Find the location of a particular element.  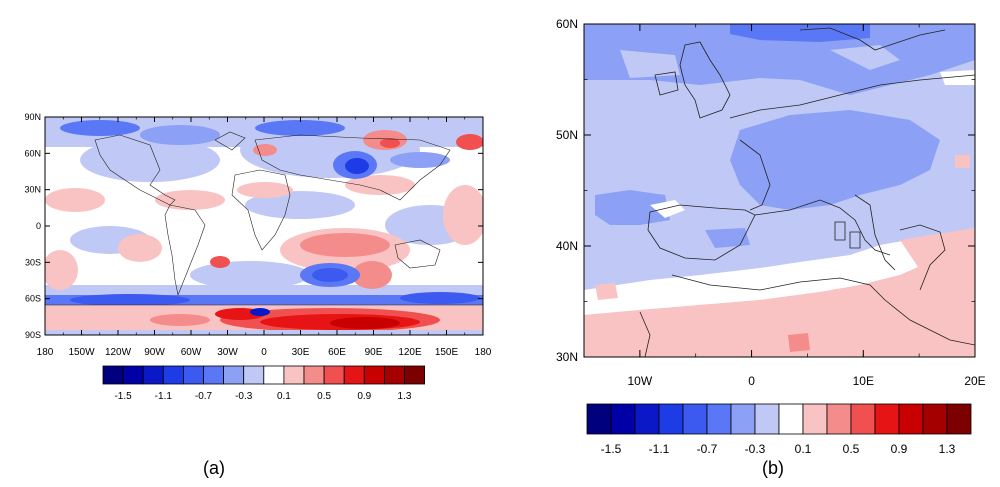

lon-tick-label: 90E is located at coordinates (374, 352).